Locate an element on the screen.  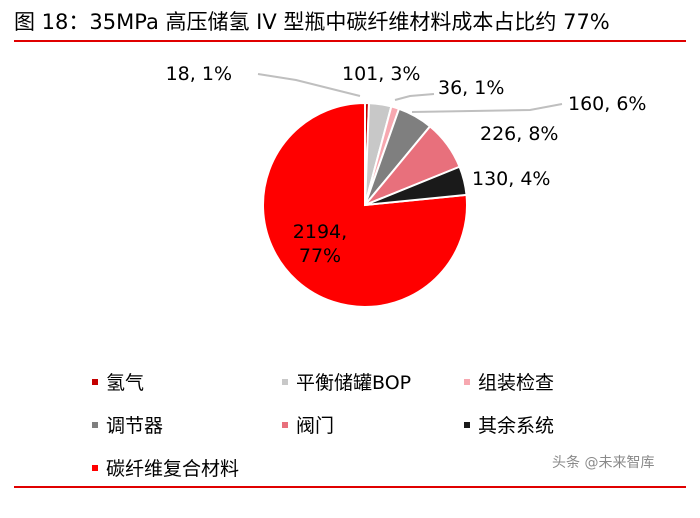
legend-item: 调节器 is located at coordinates (127, 424).